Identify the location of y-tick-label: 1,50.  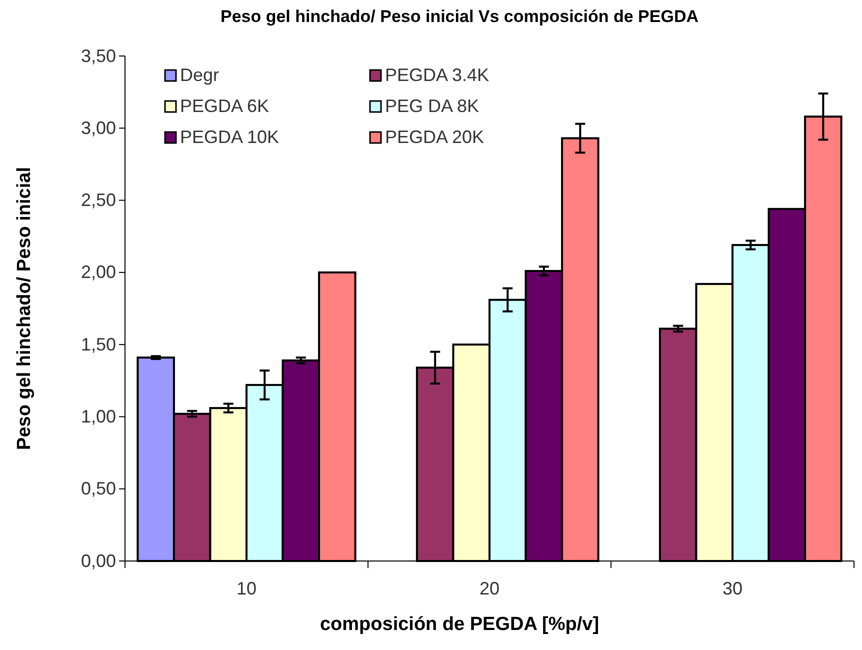
(98, 344).